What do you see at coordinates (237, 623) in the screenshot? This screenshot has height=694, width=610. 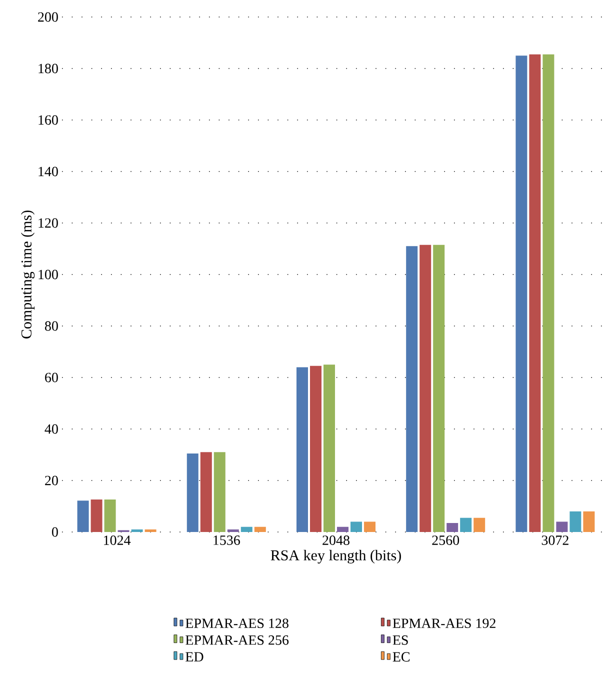 I see `legend-label: EPMAR-AES 128` at bounding box center [237, 623].